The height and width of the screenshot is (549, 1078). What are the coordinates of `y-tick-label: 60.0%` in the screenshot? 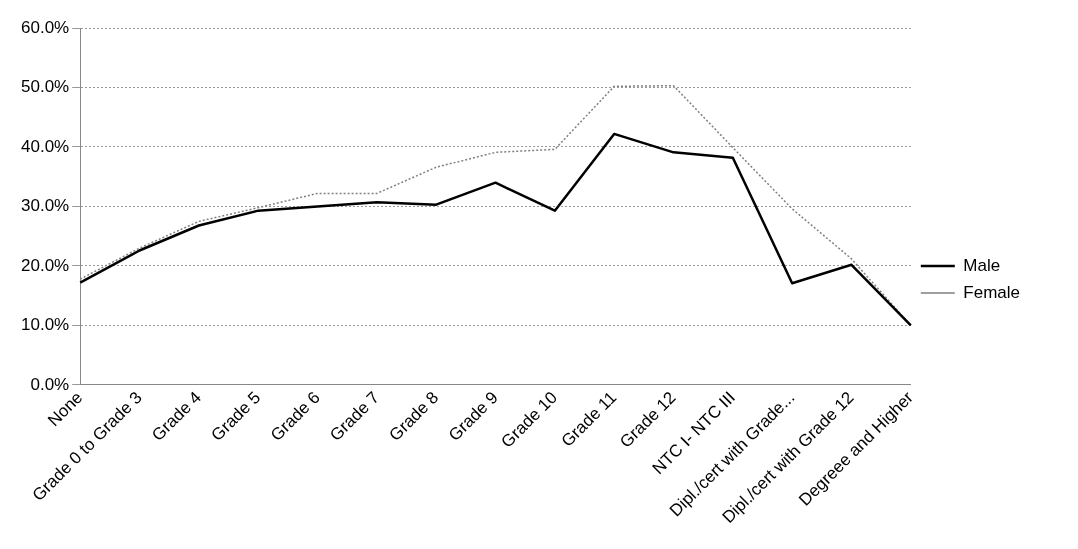 It's located at (45, 27).